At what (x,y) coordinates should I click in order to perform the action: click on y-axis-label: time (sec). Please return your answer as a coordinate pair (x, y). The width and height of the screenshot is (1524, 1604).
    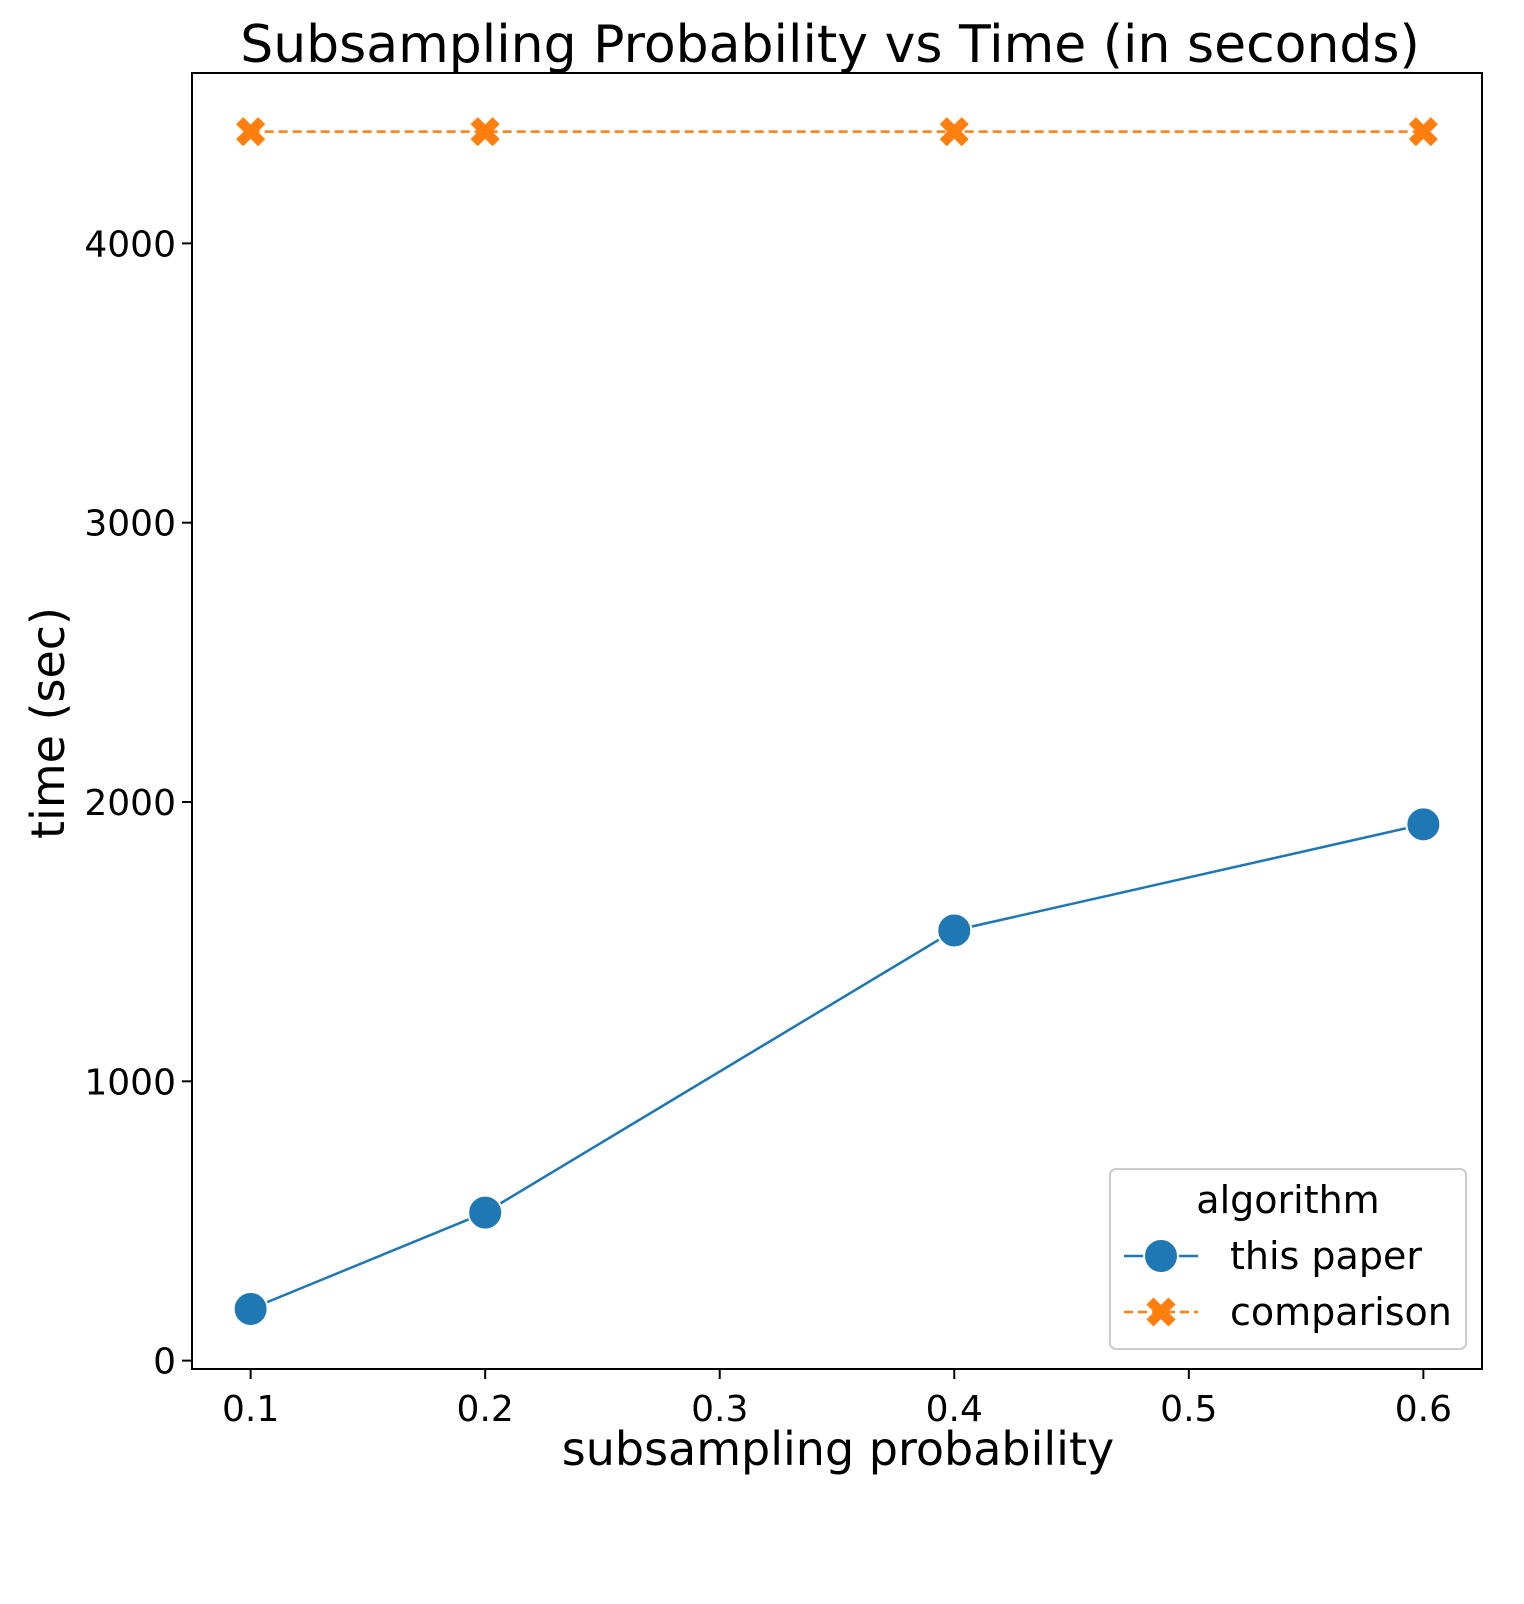
    Looking at the image, I should click on (48, 723).